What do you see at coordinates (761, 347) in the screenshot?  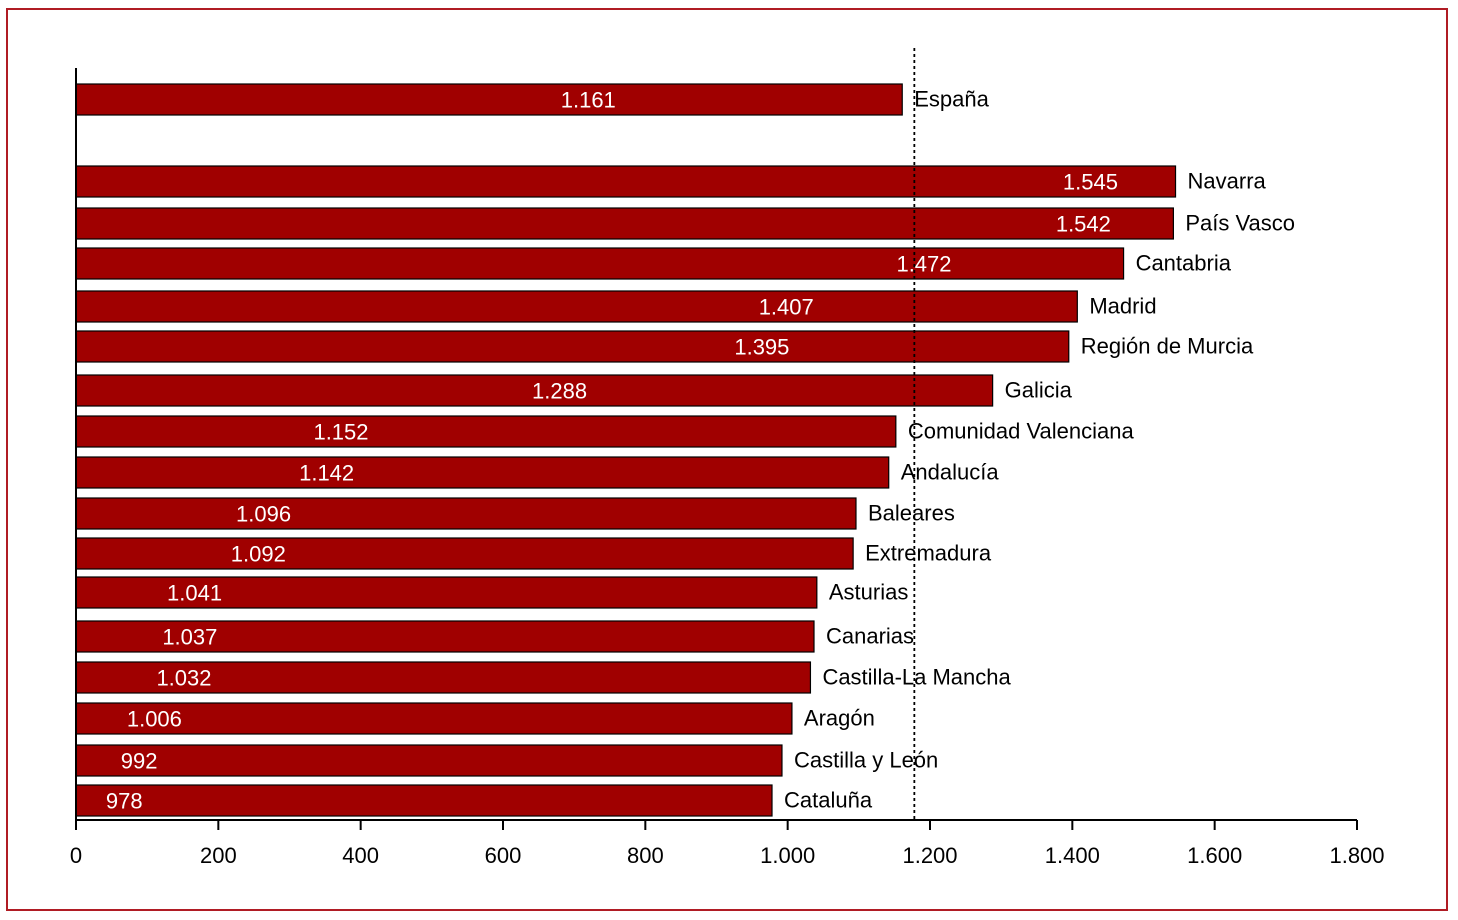 I see `bar-value-label: 1.395` at bounding box center [761, 347].